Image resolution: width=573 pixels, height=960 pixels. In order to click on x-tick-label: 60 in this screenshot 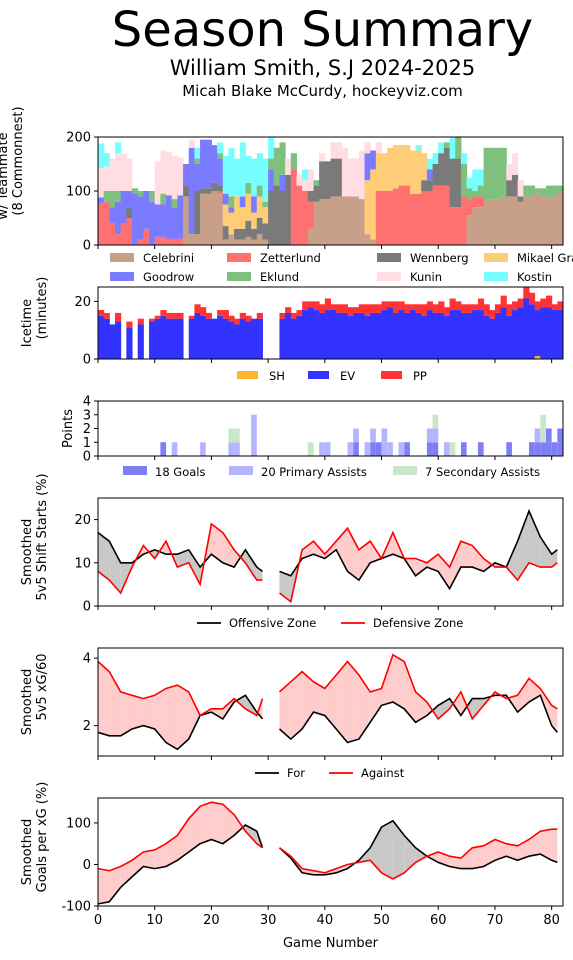, I will do `click(438, 920)`.